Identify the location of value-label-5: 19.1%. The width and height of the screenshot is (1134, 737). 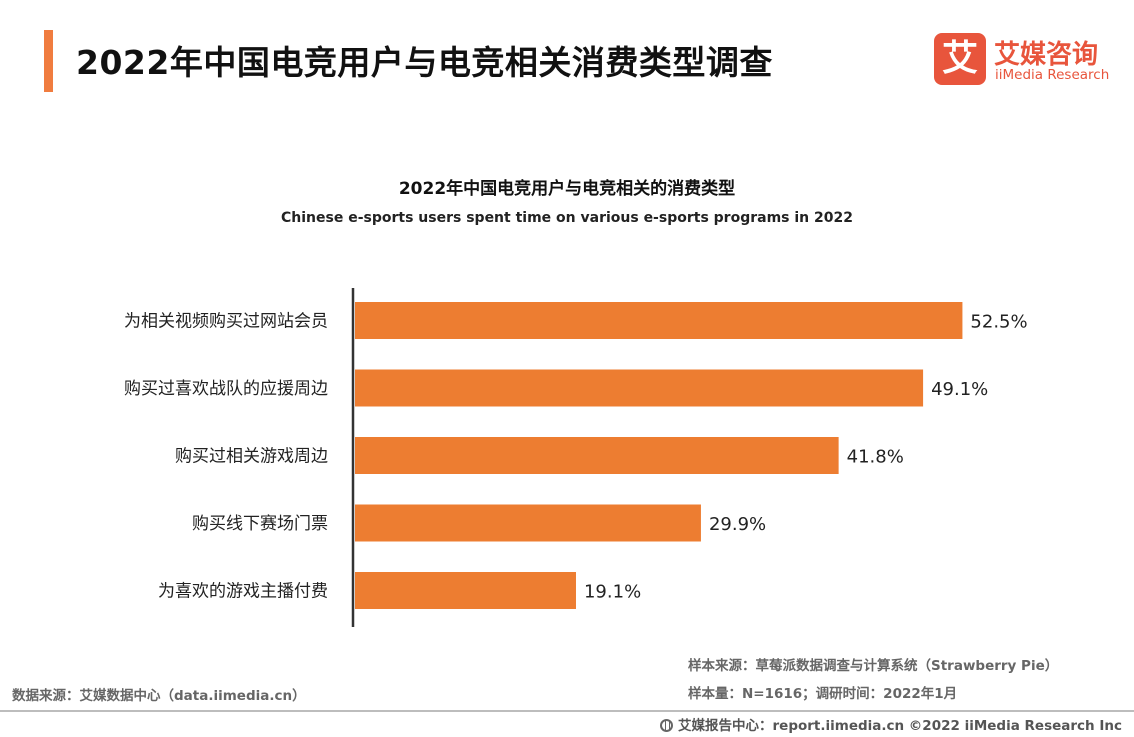
(612, 592).